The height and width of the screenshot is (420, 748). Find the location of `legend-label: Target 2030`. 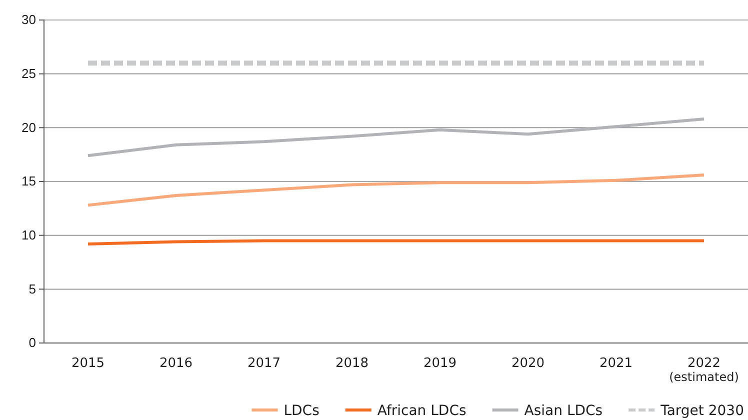

legend-label: Target 2030 is located at coordinates (702, 411).